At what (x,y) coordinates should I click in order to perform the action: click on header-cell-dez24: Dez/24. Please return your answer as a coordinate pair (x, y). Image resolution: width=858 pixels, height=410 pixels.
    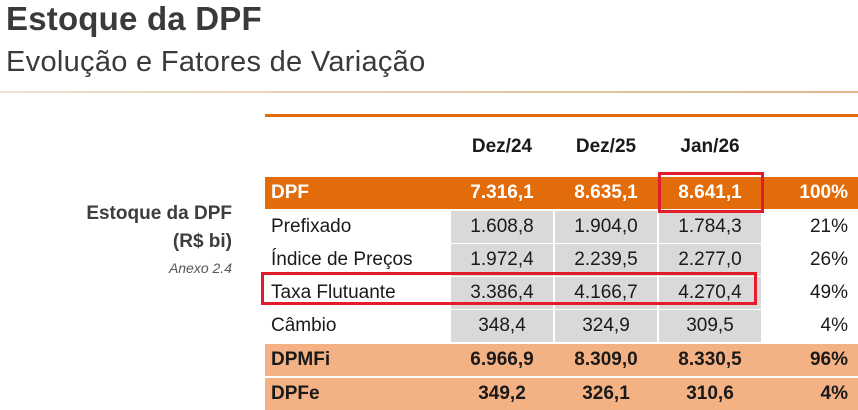
    Looking at the image, I should click on (502, 147).